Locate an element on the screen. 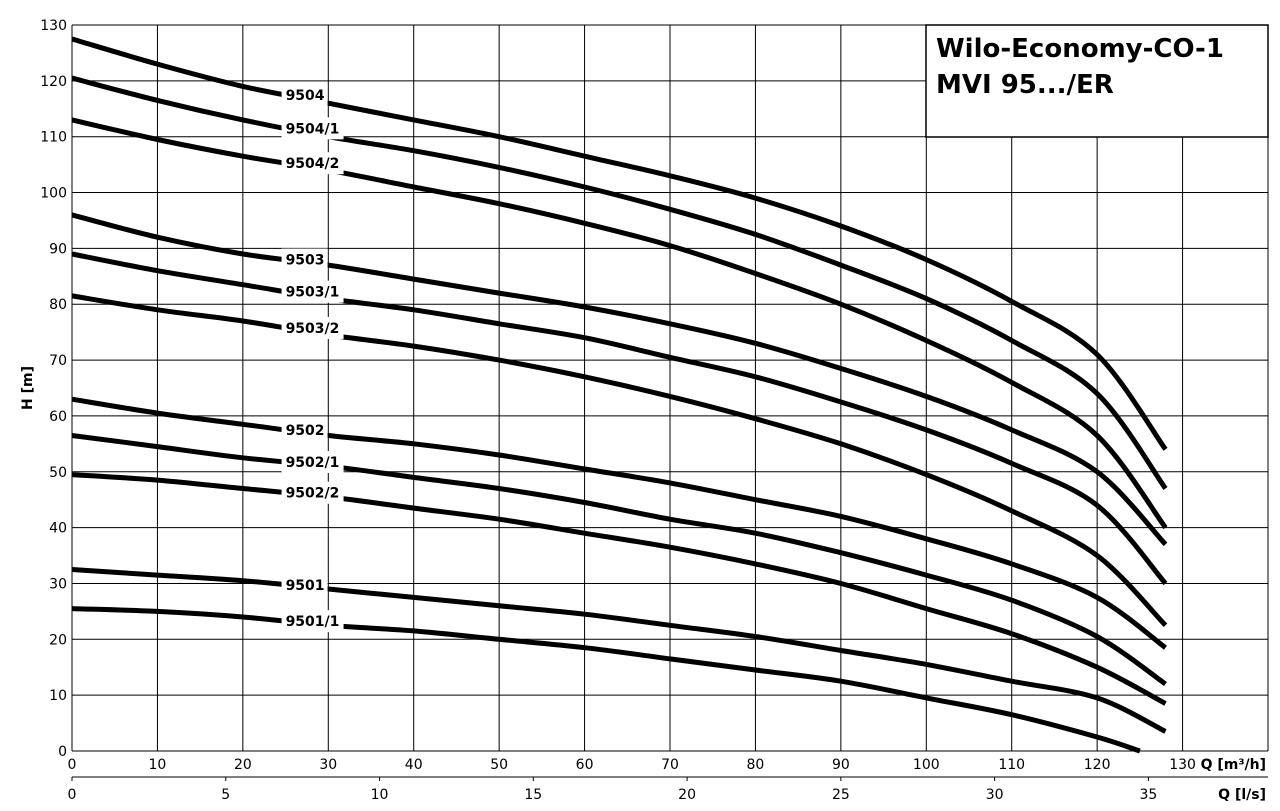 The image size is (1280, 811). x2-tick-label: 10 is located at coordinates (380, 795).